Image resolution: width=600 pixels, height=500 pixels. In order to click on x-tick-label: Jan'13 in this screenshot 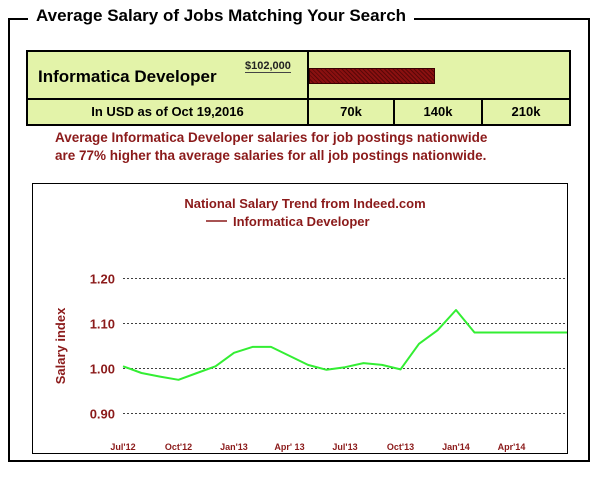, I will do `click(234, 447)`.